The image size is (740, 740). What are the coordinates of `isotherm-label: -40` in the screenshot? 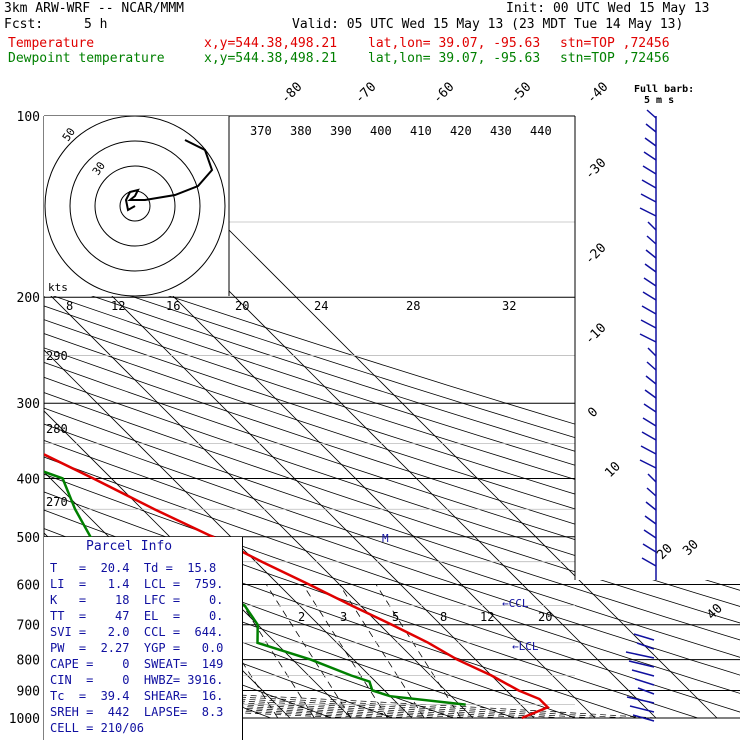 It's located at (597, 93).